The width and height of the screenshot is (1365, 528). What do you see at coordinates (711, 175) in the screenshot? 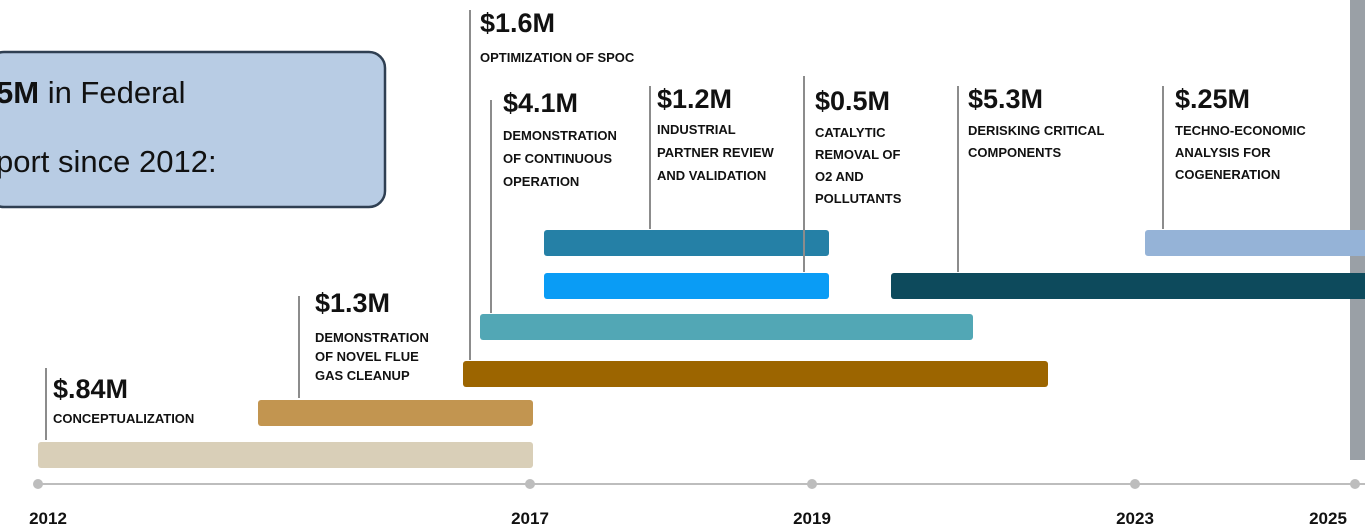
I see `description: AND VALIDATION` at bounding box center [711, 175].